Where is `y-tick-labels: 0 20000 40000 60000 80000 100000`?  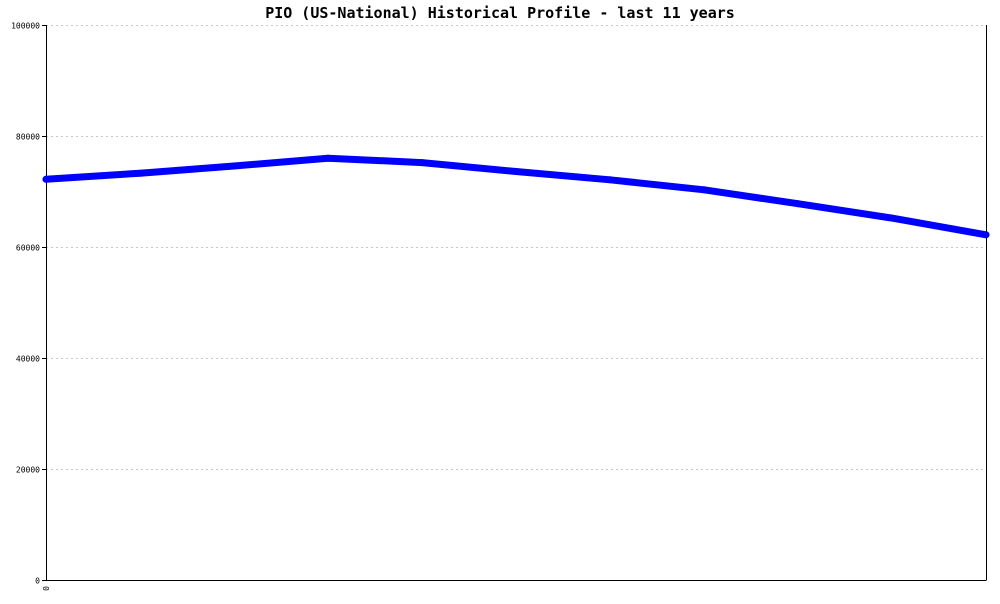
y-tick-labels: 0 20000 40000 60000 80000 100000 is located at coordinates (25, 304).